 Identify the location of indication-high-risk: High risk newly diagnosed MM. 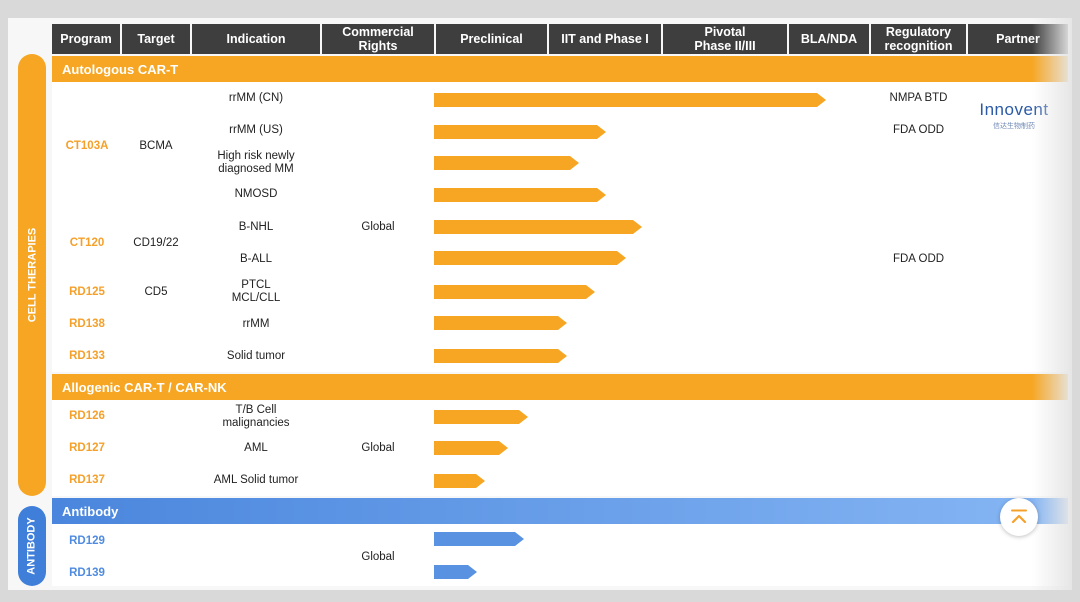
(256, 162).